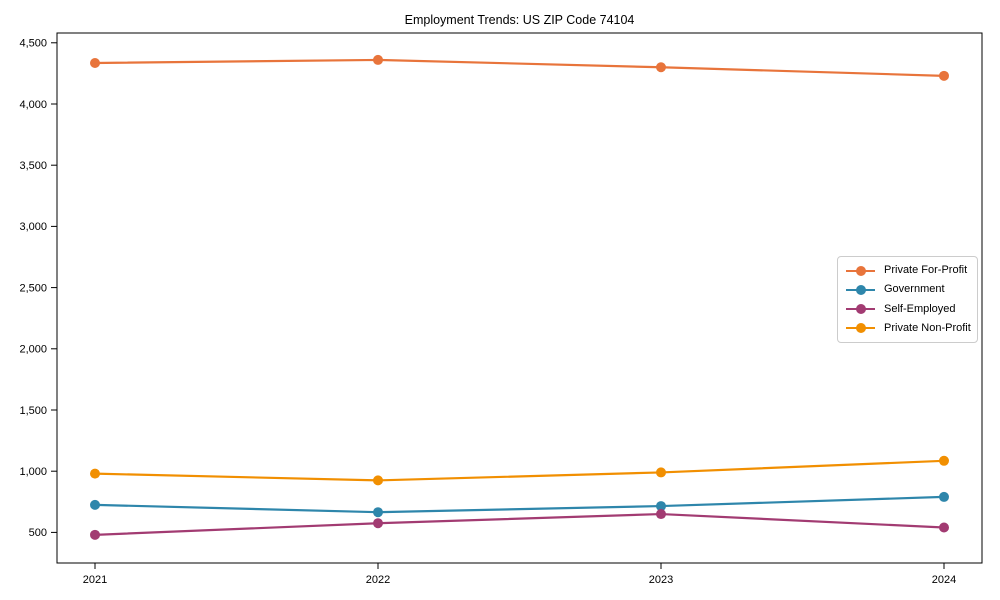  What do you see at coordinates (33, 411) in the screenshot?
I see `y-tick-label: 1,500` at bounding box center [33, 411].